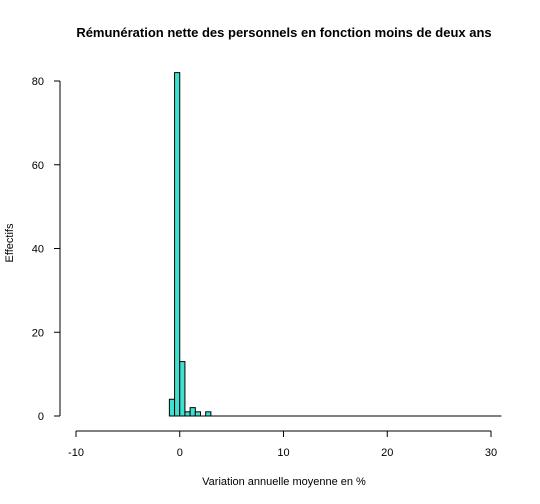 This screenshot has width=540, height=504. Describe the element at coordinates (283, 453) in the screenshot. I see `x-tick-label: 10` at that location.